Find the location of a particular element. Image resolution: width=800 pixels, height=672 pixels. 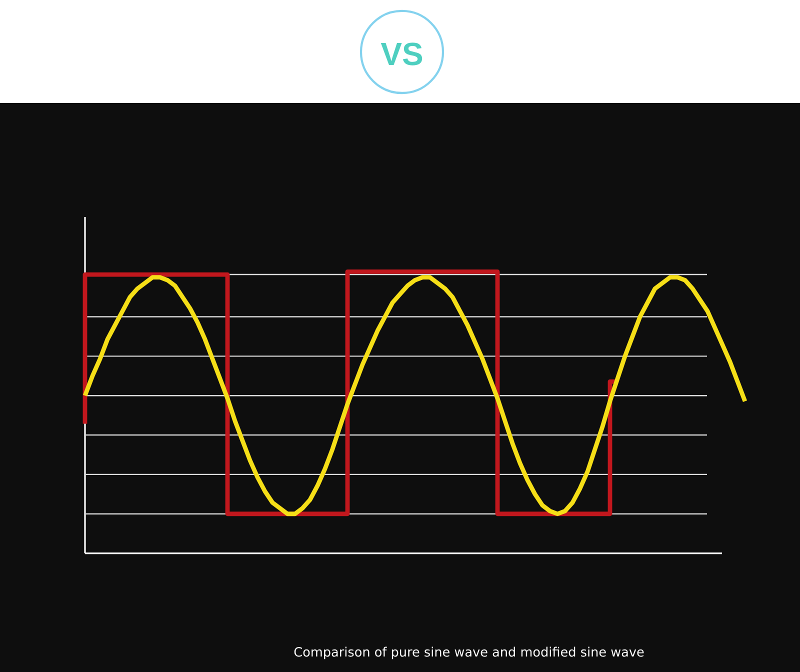

text: Comparison of pure sine wave and modified sine wave is located at coordinates (469, 653).